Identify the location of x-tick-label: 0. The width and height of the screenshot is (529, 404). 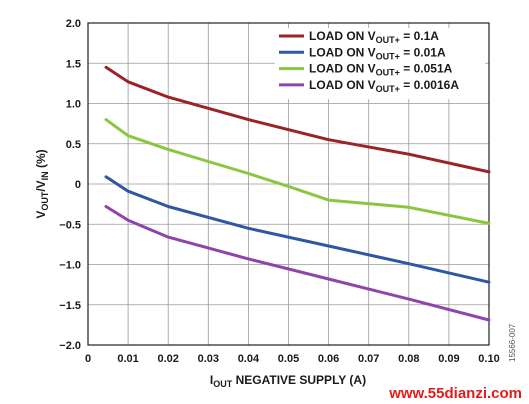
(88, 359).